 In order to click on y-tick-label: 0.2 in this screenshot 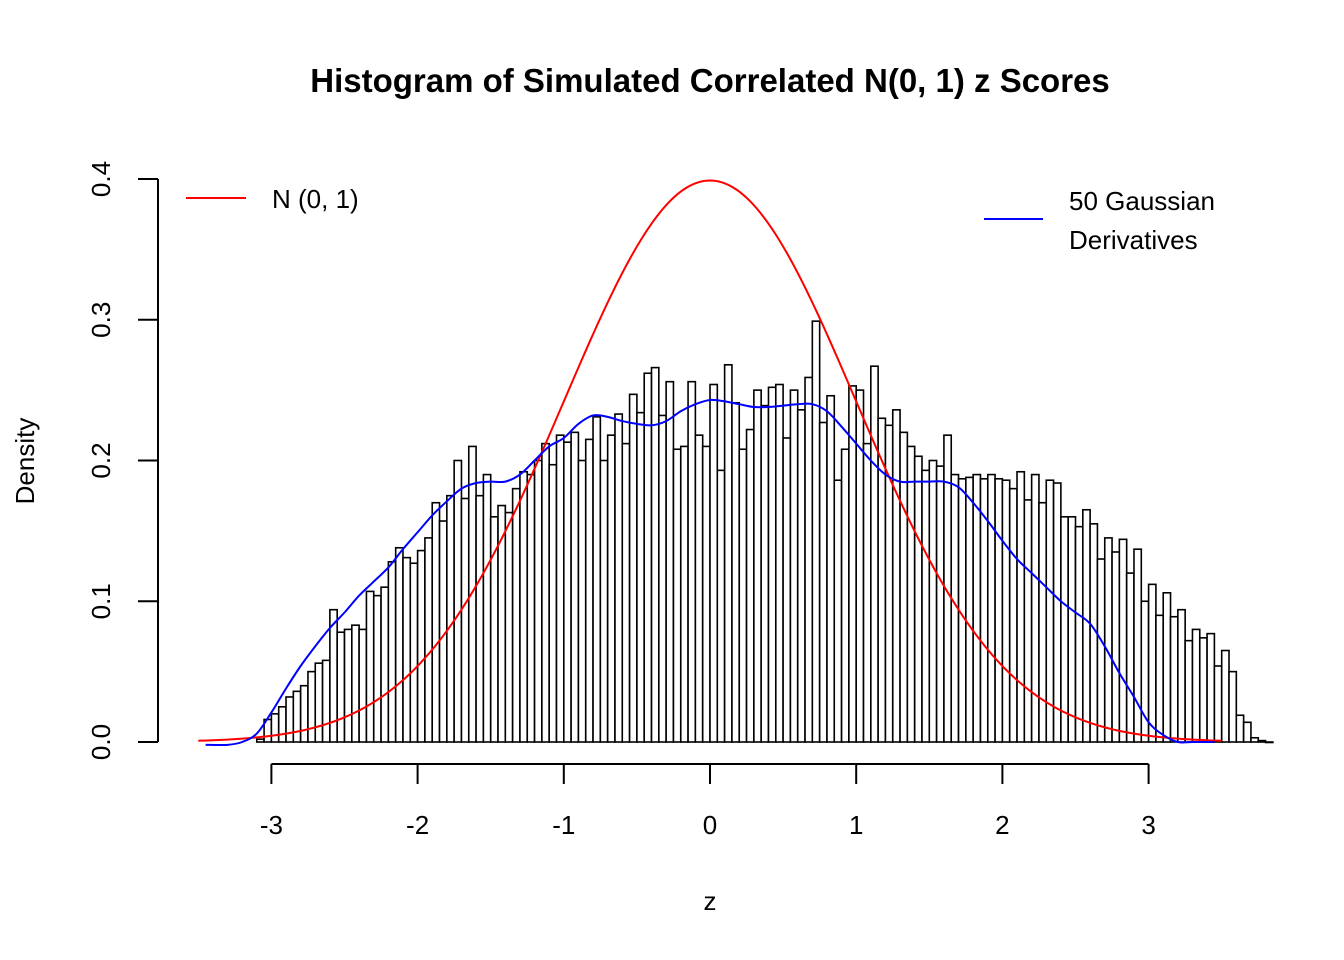, I will do `click(101, 460)`.